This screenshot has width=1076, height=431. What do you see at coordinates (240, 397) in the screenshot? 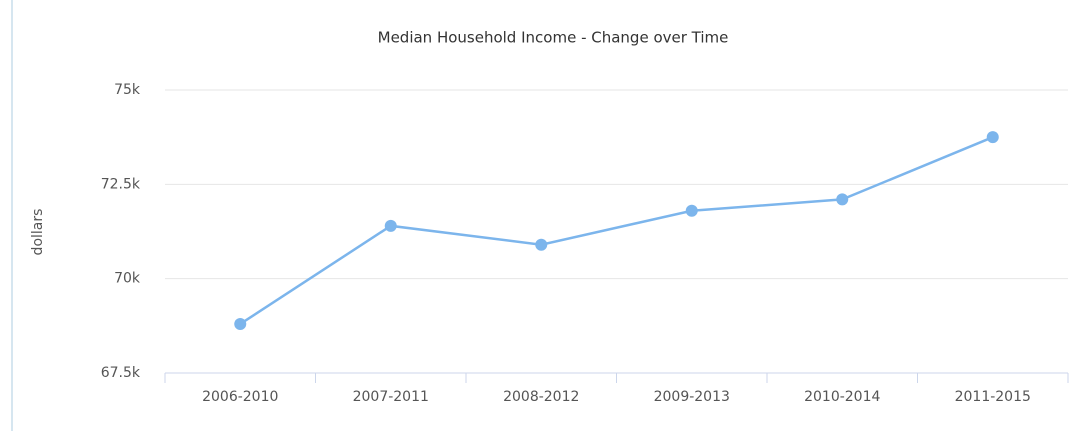
I see `x-tick-label: 2006-2010` at bounding box center [240, 397].